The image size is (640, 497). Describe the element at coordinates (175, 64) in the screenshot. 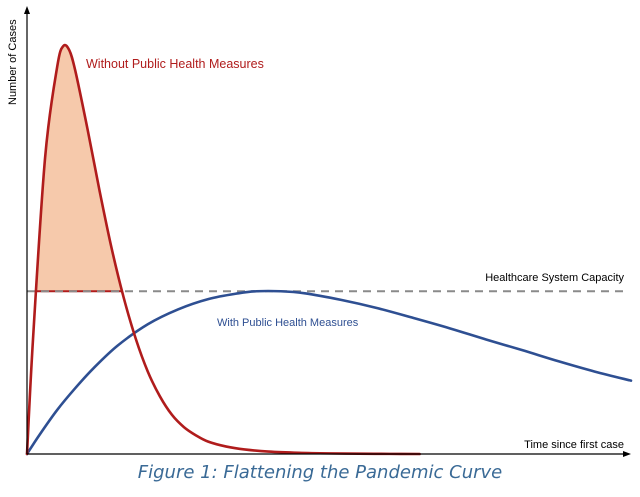

I see `series-label-without-measures: Without Public Health Measures` at that location.